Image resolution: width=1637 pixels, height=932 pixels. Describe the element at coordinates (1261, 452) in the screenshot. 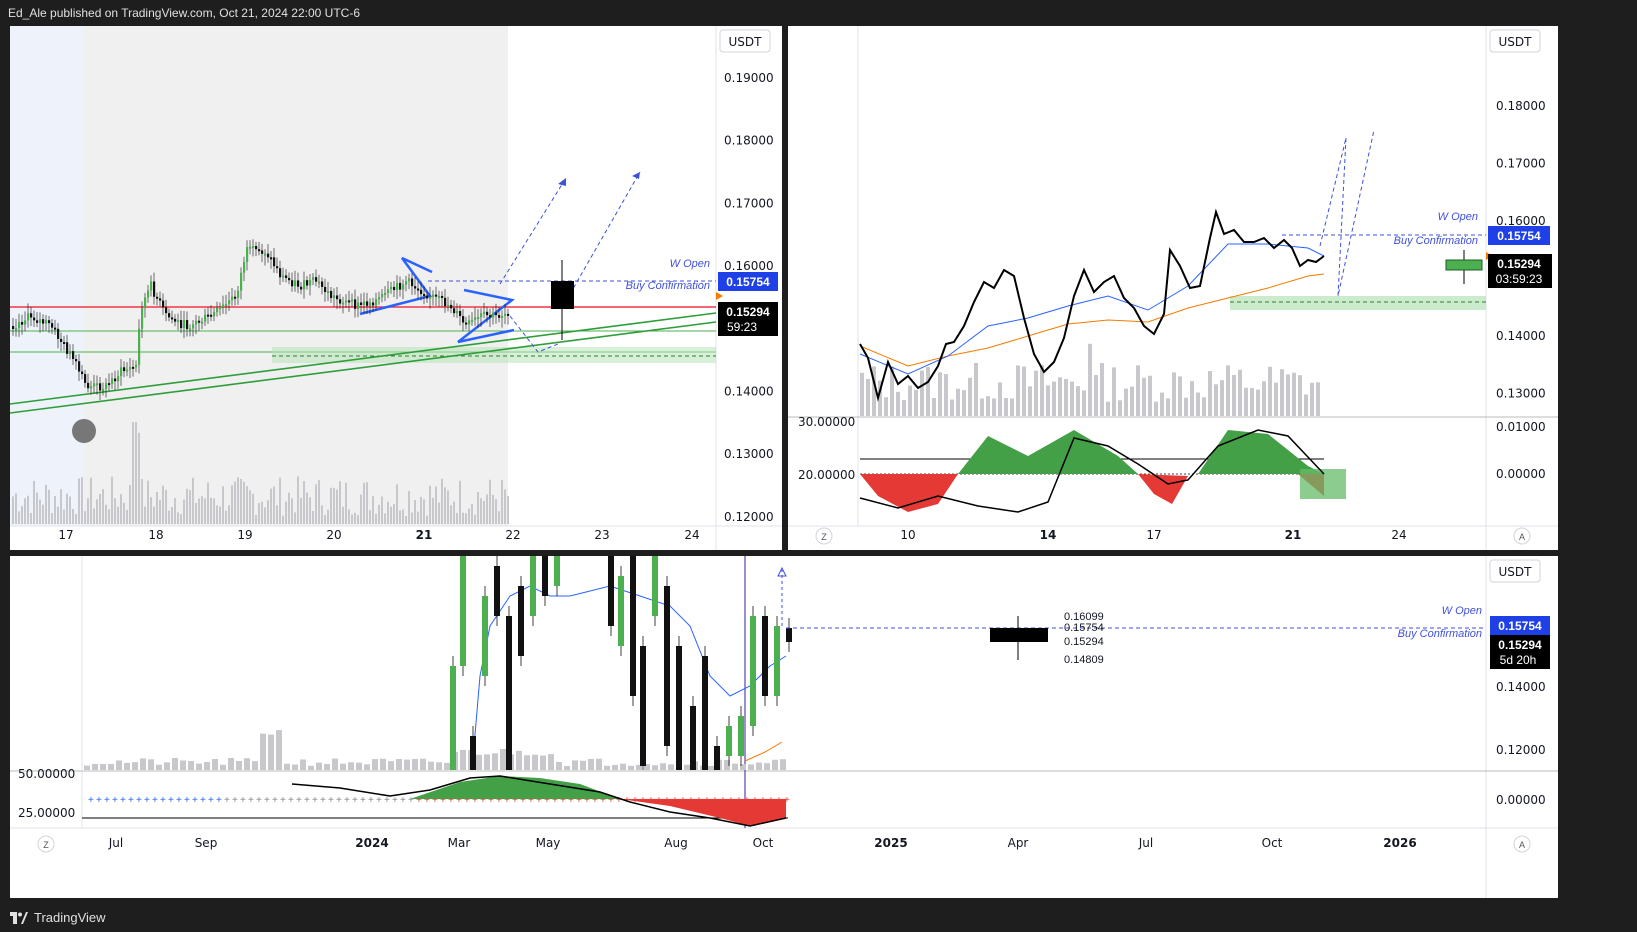

I see `osc-positive-area` at that location.